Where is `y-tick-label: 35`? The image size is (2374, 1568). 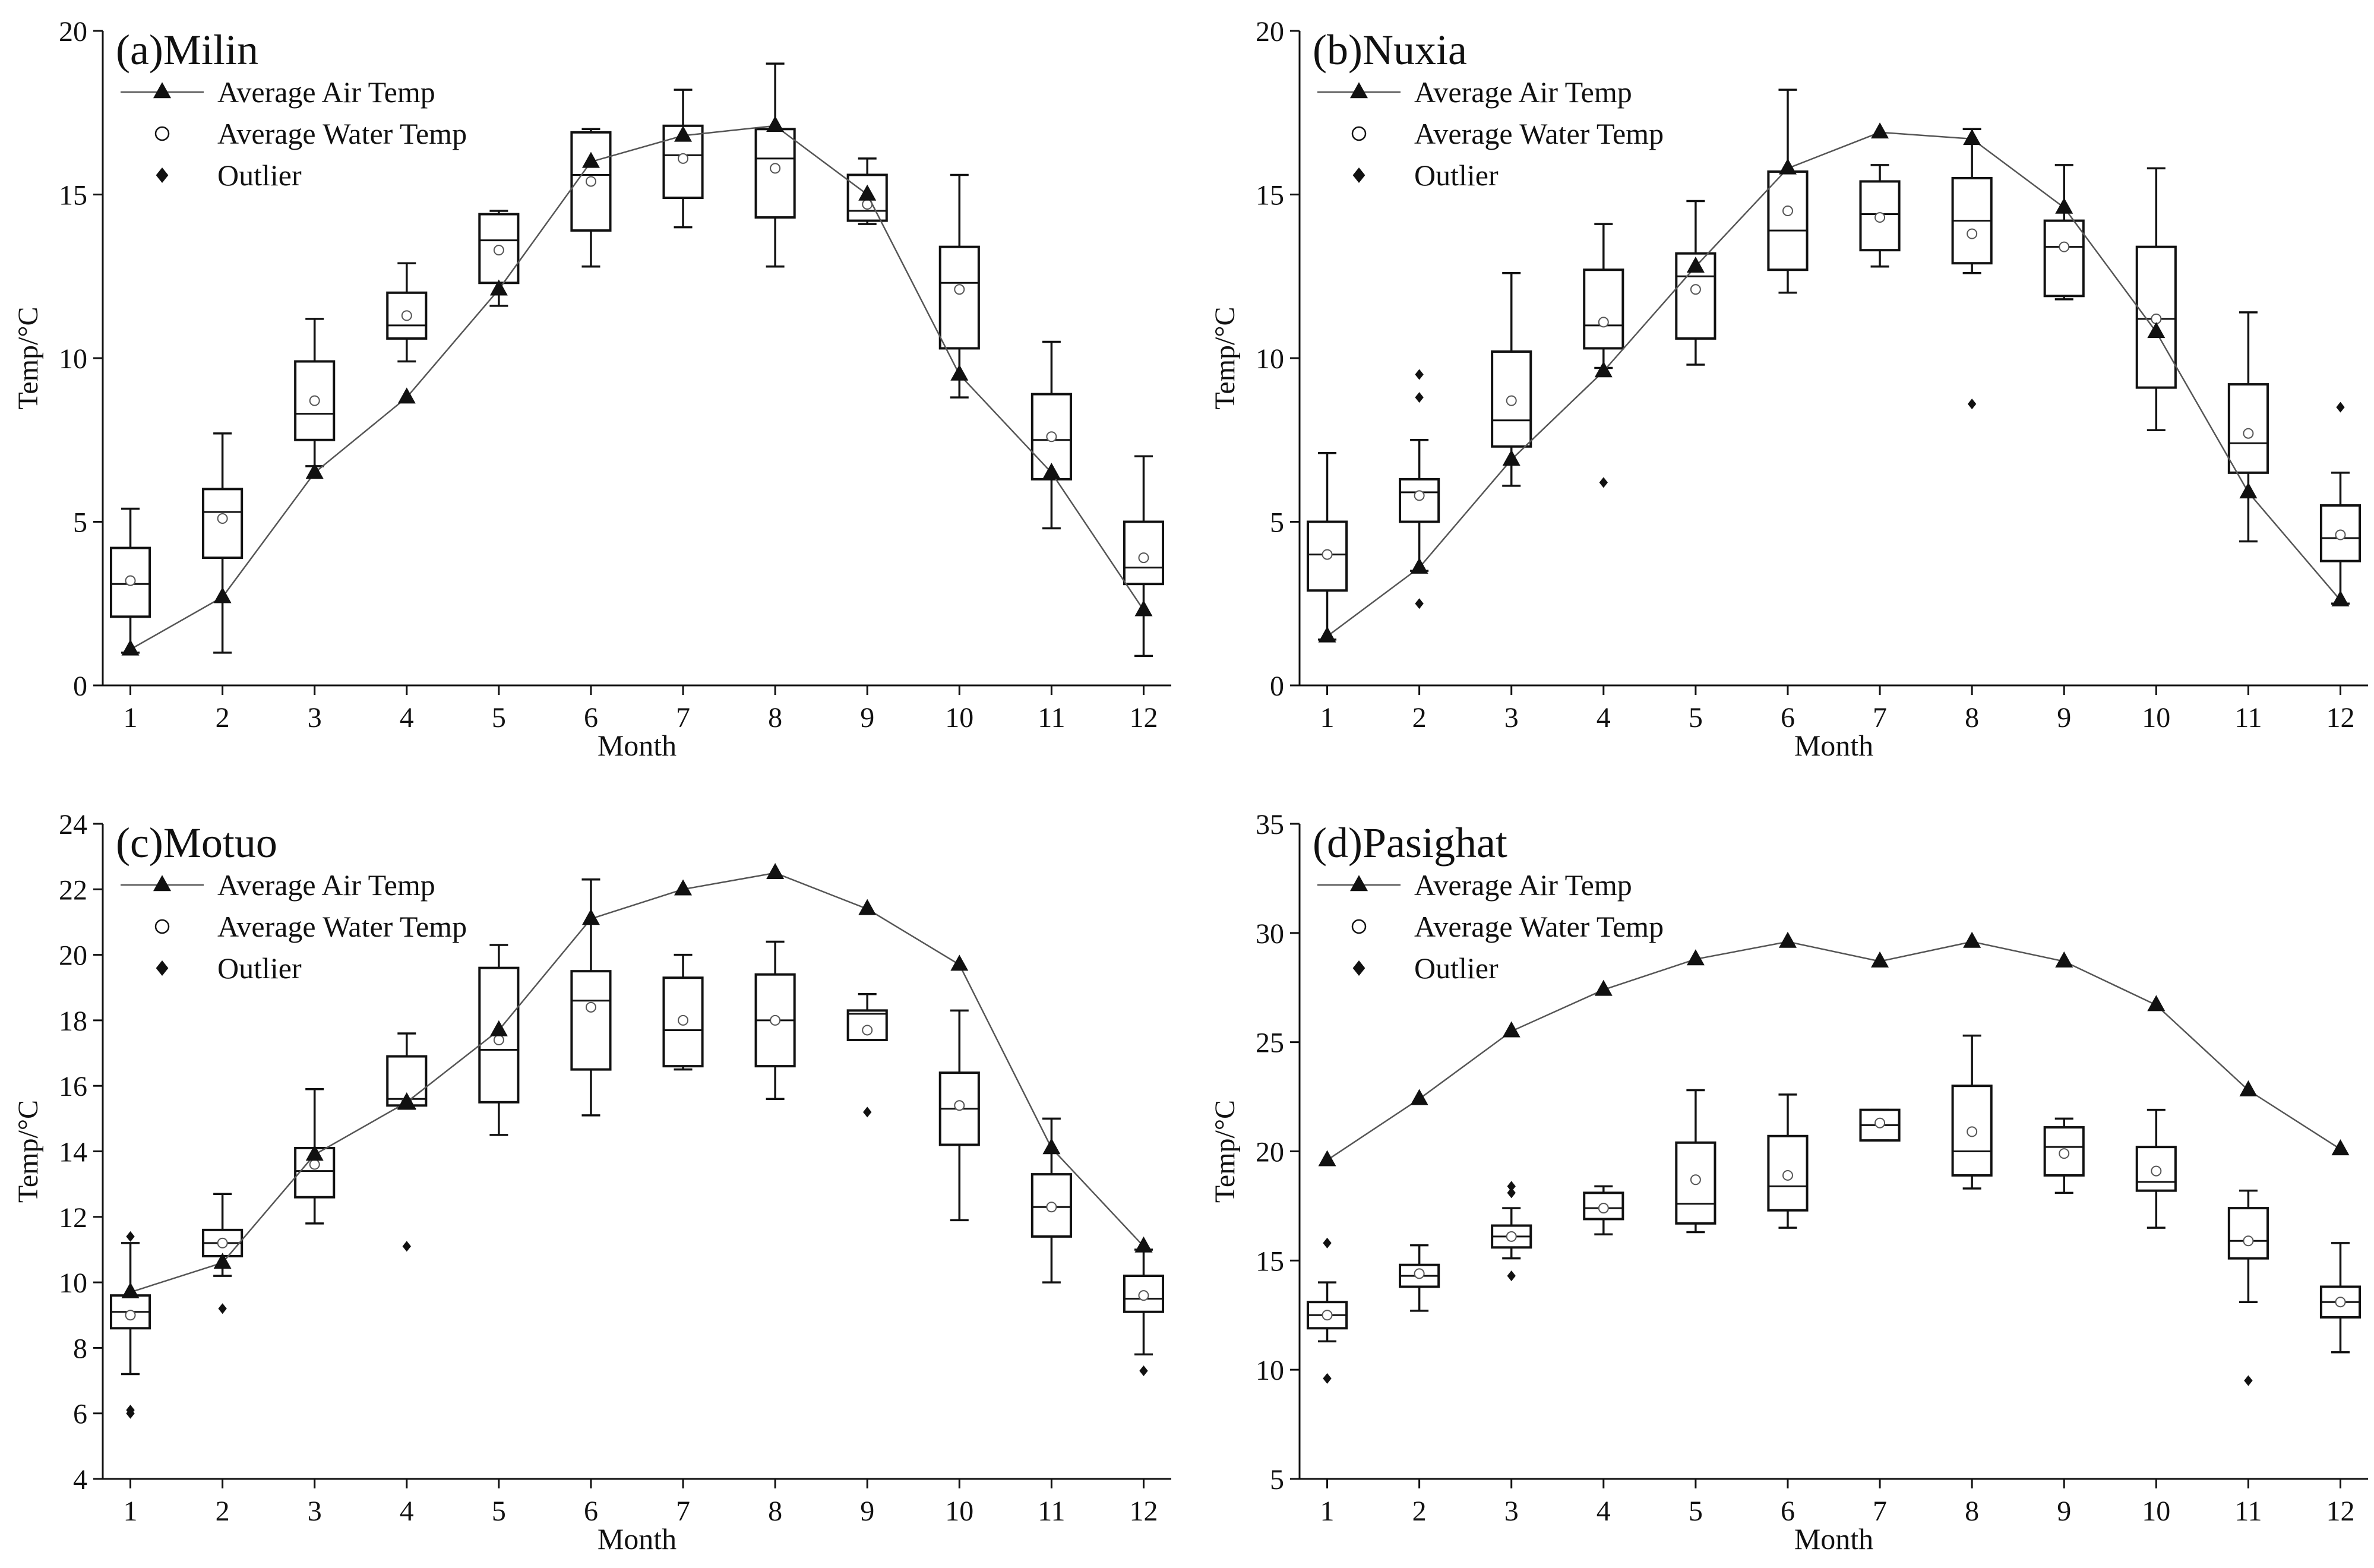
y-tick-label: 35 is located at coordinates (1270, 825).